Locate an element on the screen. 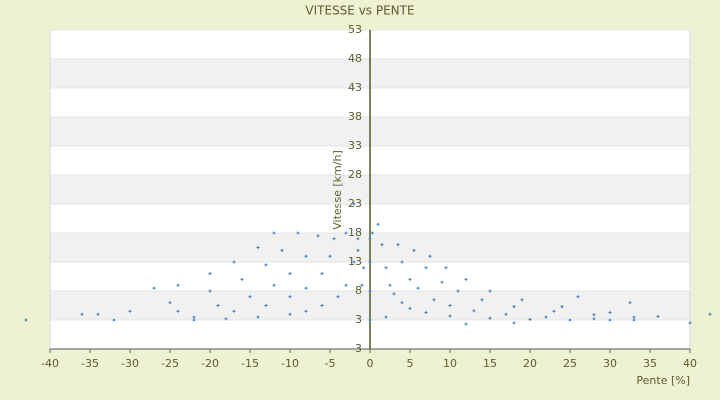 The width and height of the screenshot is (720, 400). y-tick-label: 8 is located at coordinates (358, 290).